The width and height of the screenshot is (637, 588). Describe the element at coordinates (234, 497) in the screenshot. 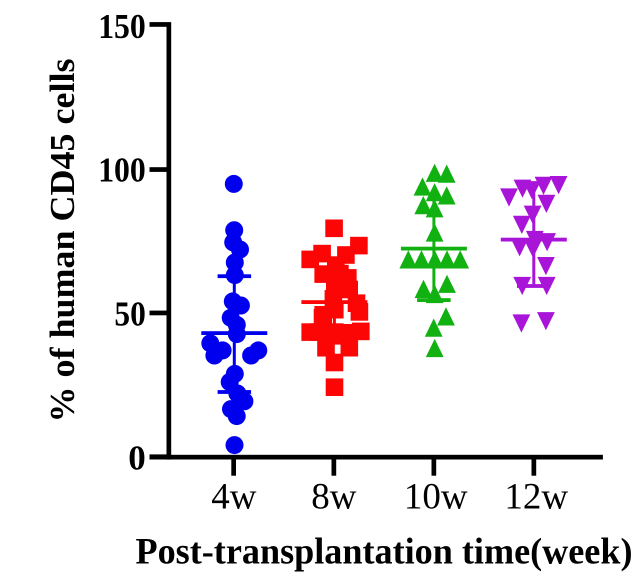

I see `svg-text: 4w` at that location.